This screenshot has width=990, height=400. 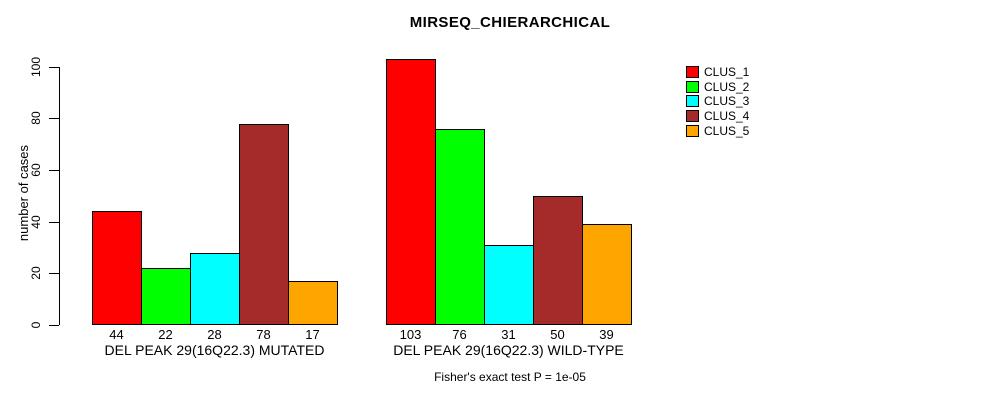 I want to click on legend-label-clus_5: CLUS_5, so click(x=727, y=131).